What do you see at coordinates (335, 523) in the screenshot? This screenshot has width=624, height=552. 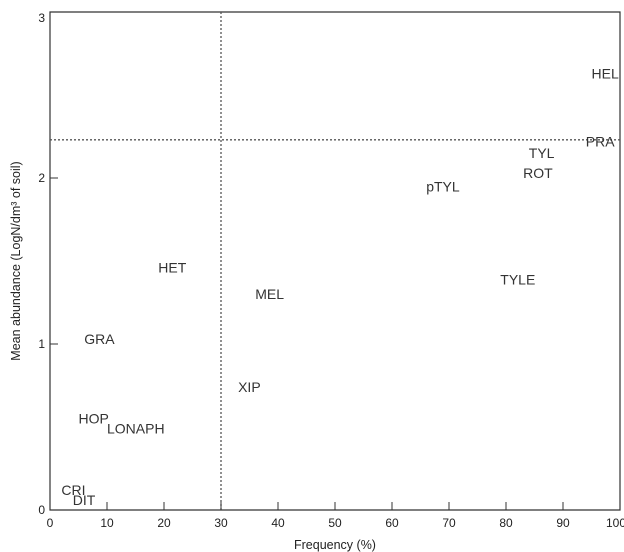 I see `x-tick-label: 50` at bounding box center [335, 523].